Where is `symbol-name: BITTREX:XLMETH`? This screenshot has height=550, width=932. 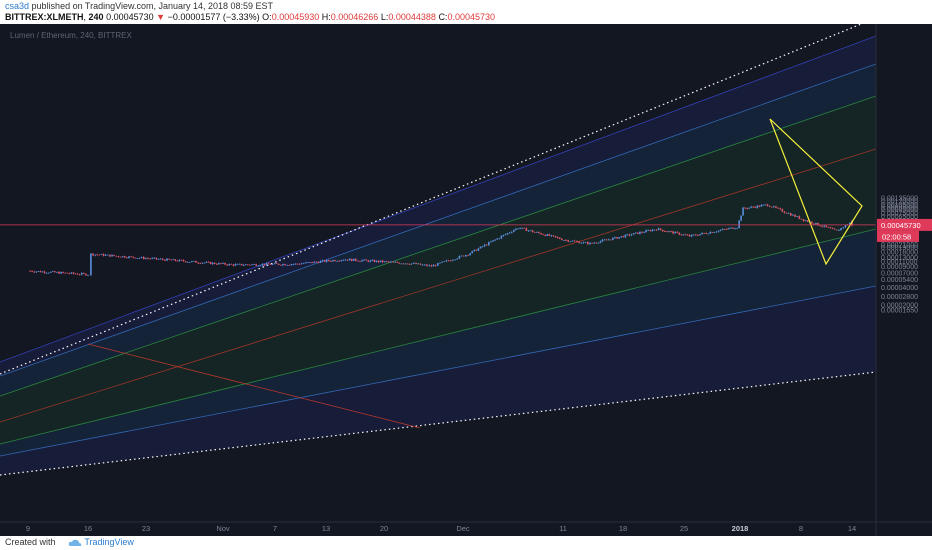 symbol-name: BITTREX:XLMETH is located at coordinates (44, 17).